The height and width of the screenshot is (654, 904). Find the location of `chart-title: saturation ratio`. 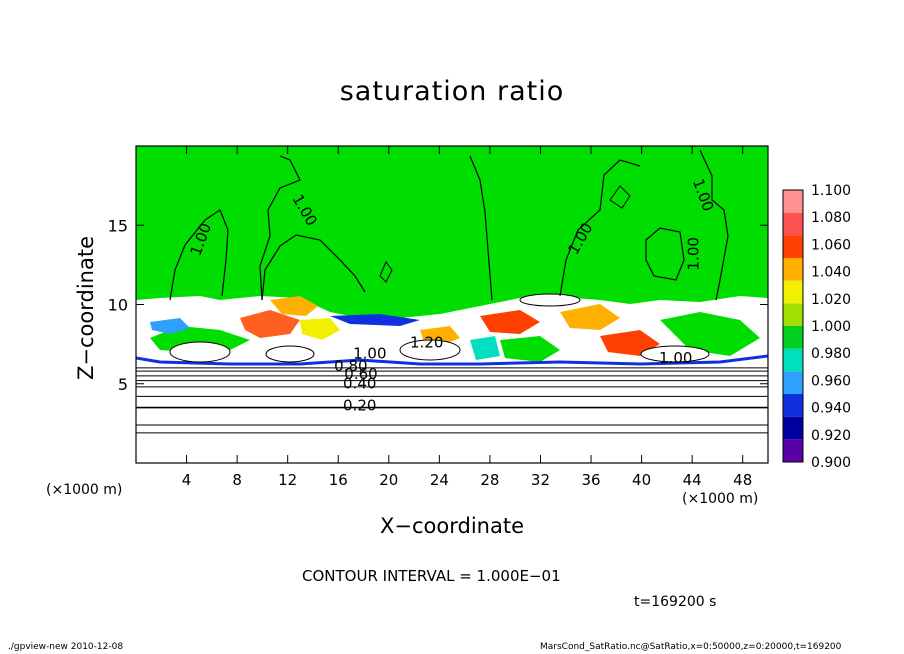

chart-title: saturation ratio is located at coordinates (452, 91).